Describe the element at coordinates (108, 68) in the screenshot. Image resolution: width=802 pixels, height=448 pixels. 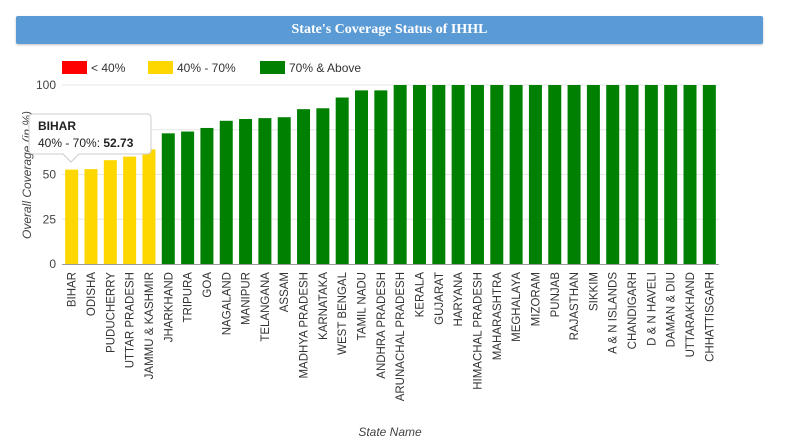
I see `legend-label: < 40%` at that location.